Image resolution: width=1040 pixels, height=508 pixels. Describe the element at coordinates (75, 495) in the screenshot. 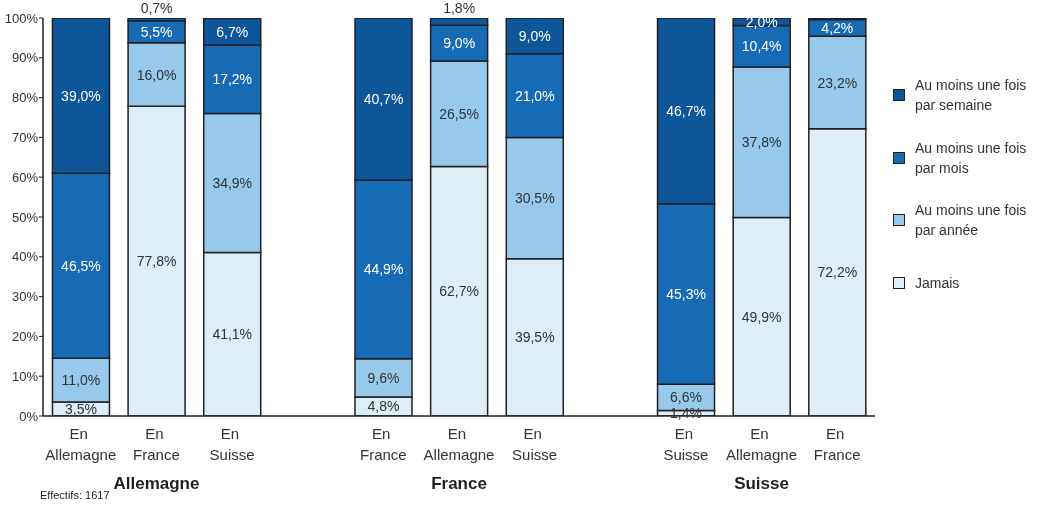

I see `text: Effectifs: 1617` at that location.